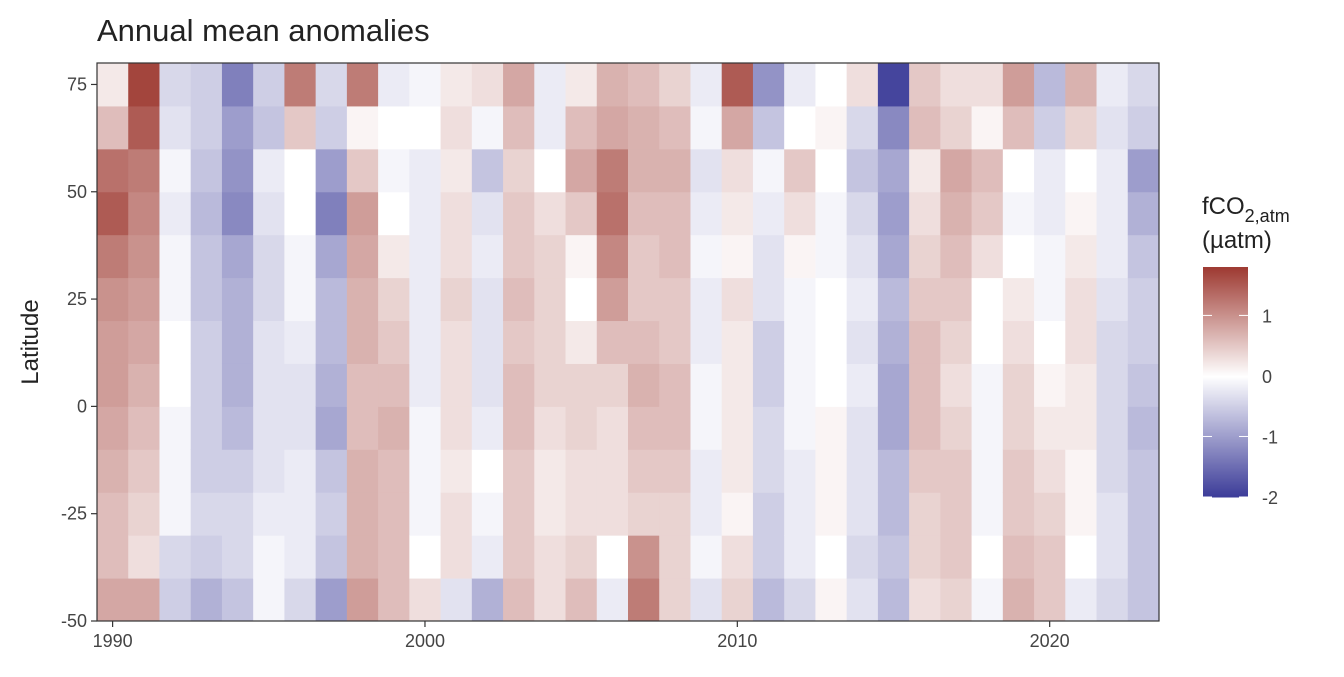  Describe the element at coordinates (1267, 377) in the screenshot. I see `colorbar-tick-label: 0` at that location.